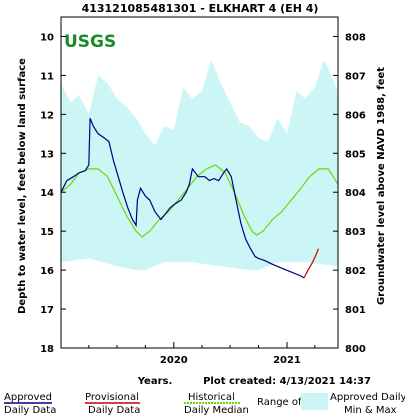  Describe the element at coordinates (370, 410) in the screenshot. I see `legend-range-line2: Min & Max` at that location.